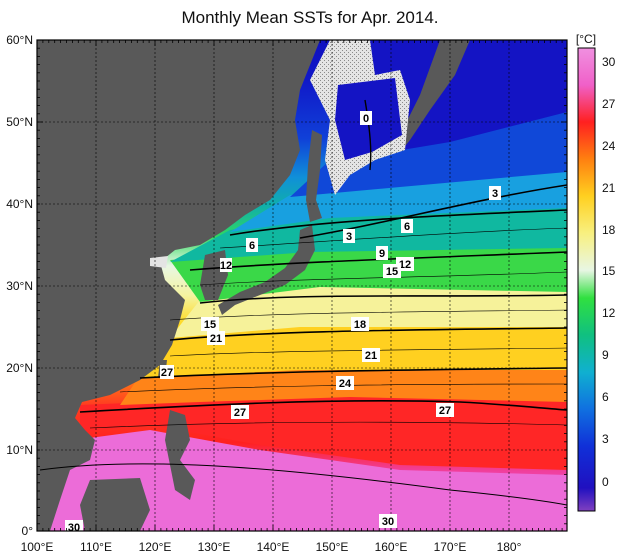  What do you see at coordinates (19, 204) in the screenshot?
I see `lat-label: 40°N` at bounding box center [19, 204].